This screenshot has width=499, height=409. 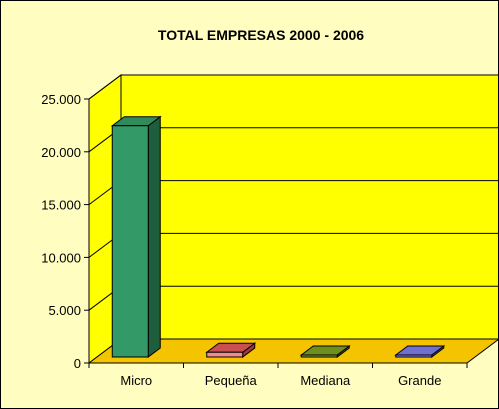 What do you see at coordinates (130, 241) in the screenshot?
I see `bar-micro` at bounding box center [130, 241].